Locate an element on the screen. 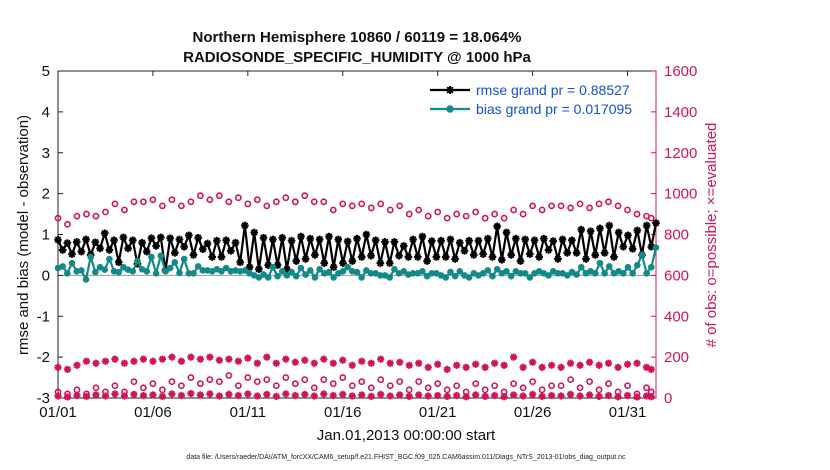  x-tick-label: 01/16 is located at coordinates (343, 412).